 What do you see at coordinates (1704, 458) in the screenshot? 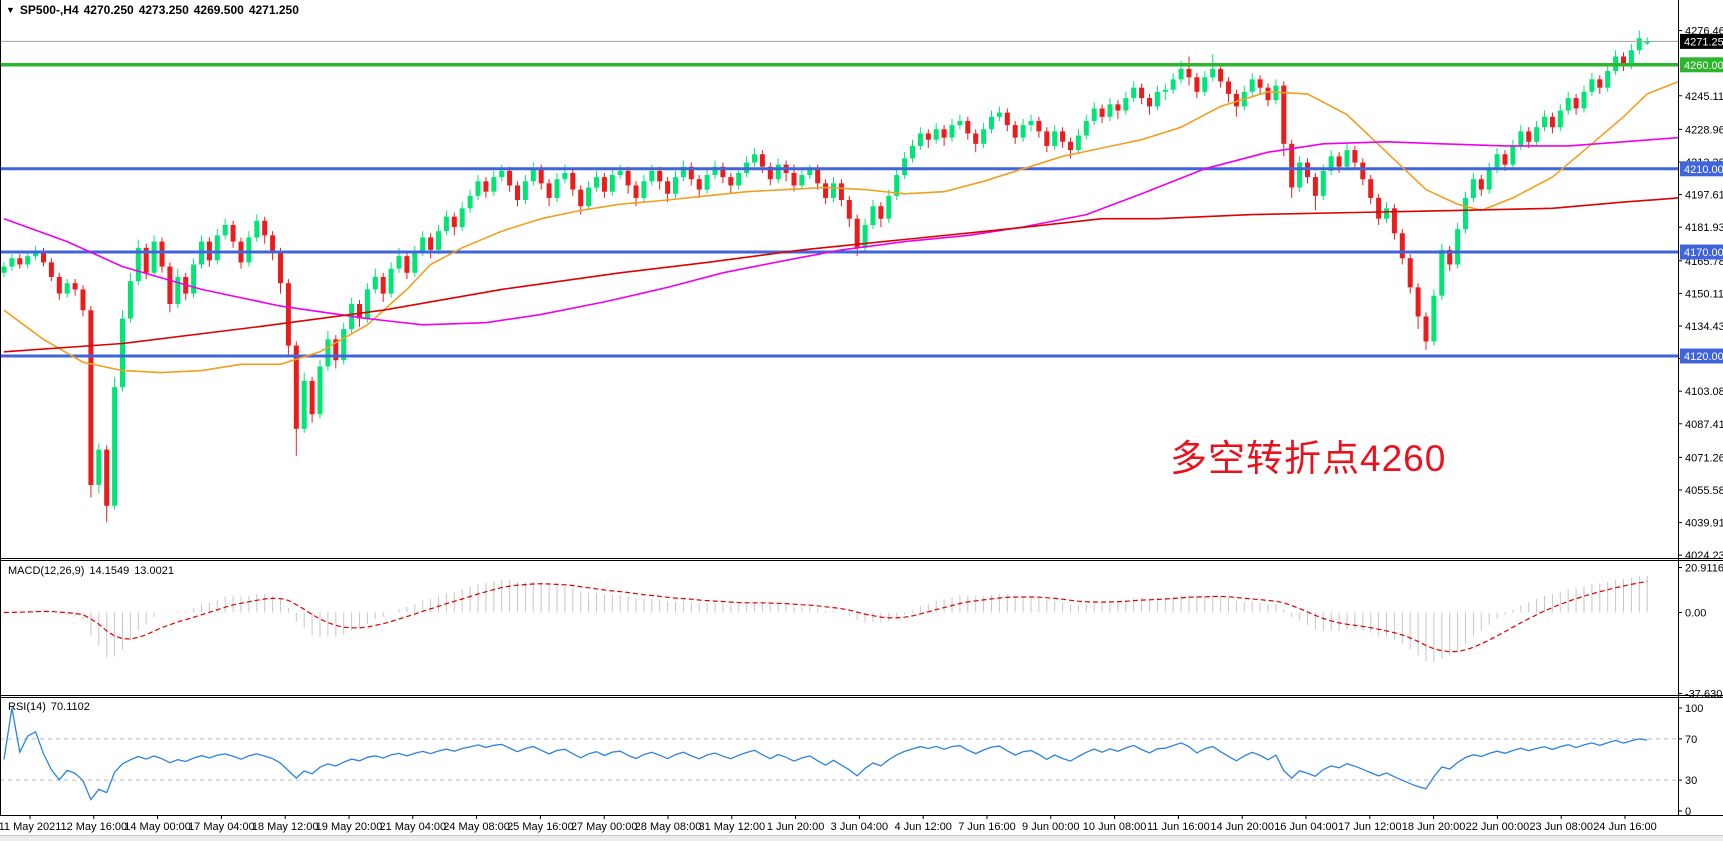
I see `svg-text: 4071.260` at bounding box center [1704, 458].